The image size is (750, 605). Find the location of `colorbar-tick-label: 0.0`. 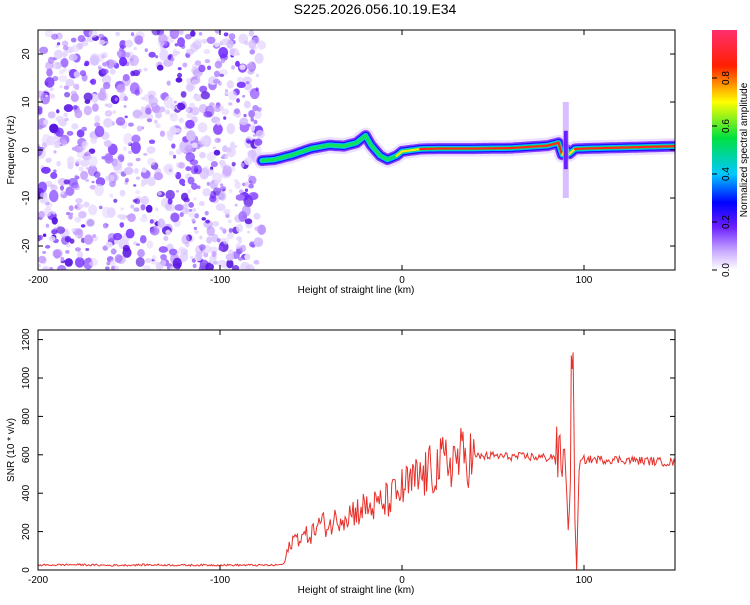

colorbar-tick-label: 0.0 is located at coordinates (726, 270).